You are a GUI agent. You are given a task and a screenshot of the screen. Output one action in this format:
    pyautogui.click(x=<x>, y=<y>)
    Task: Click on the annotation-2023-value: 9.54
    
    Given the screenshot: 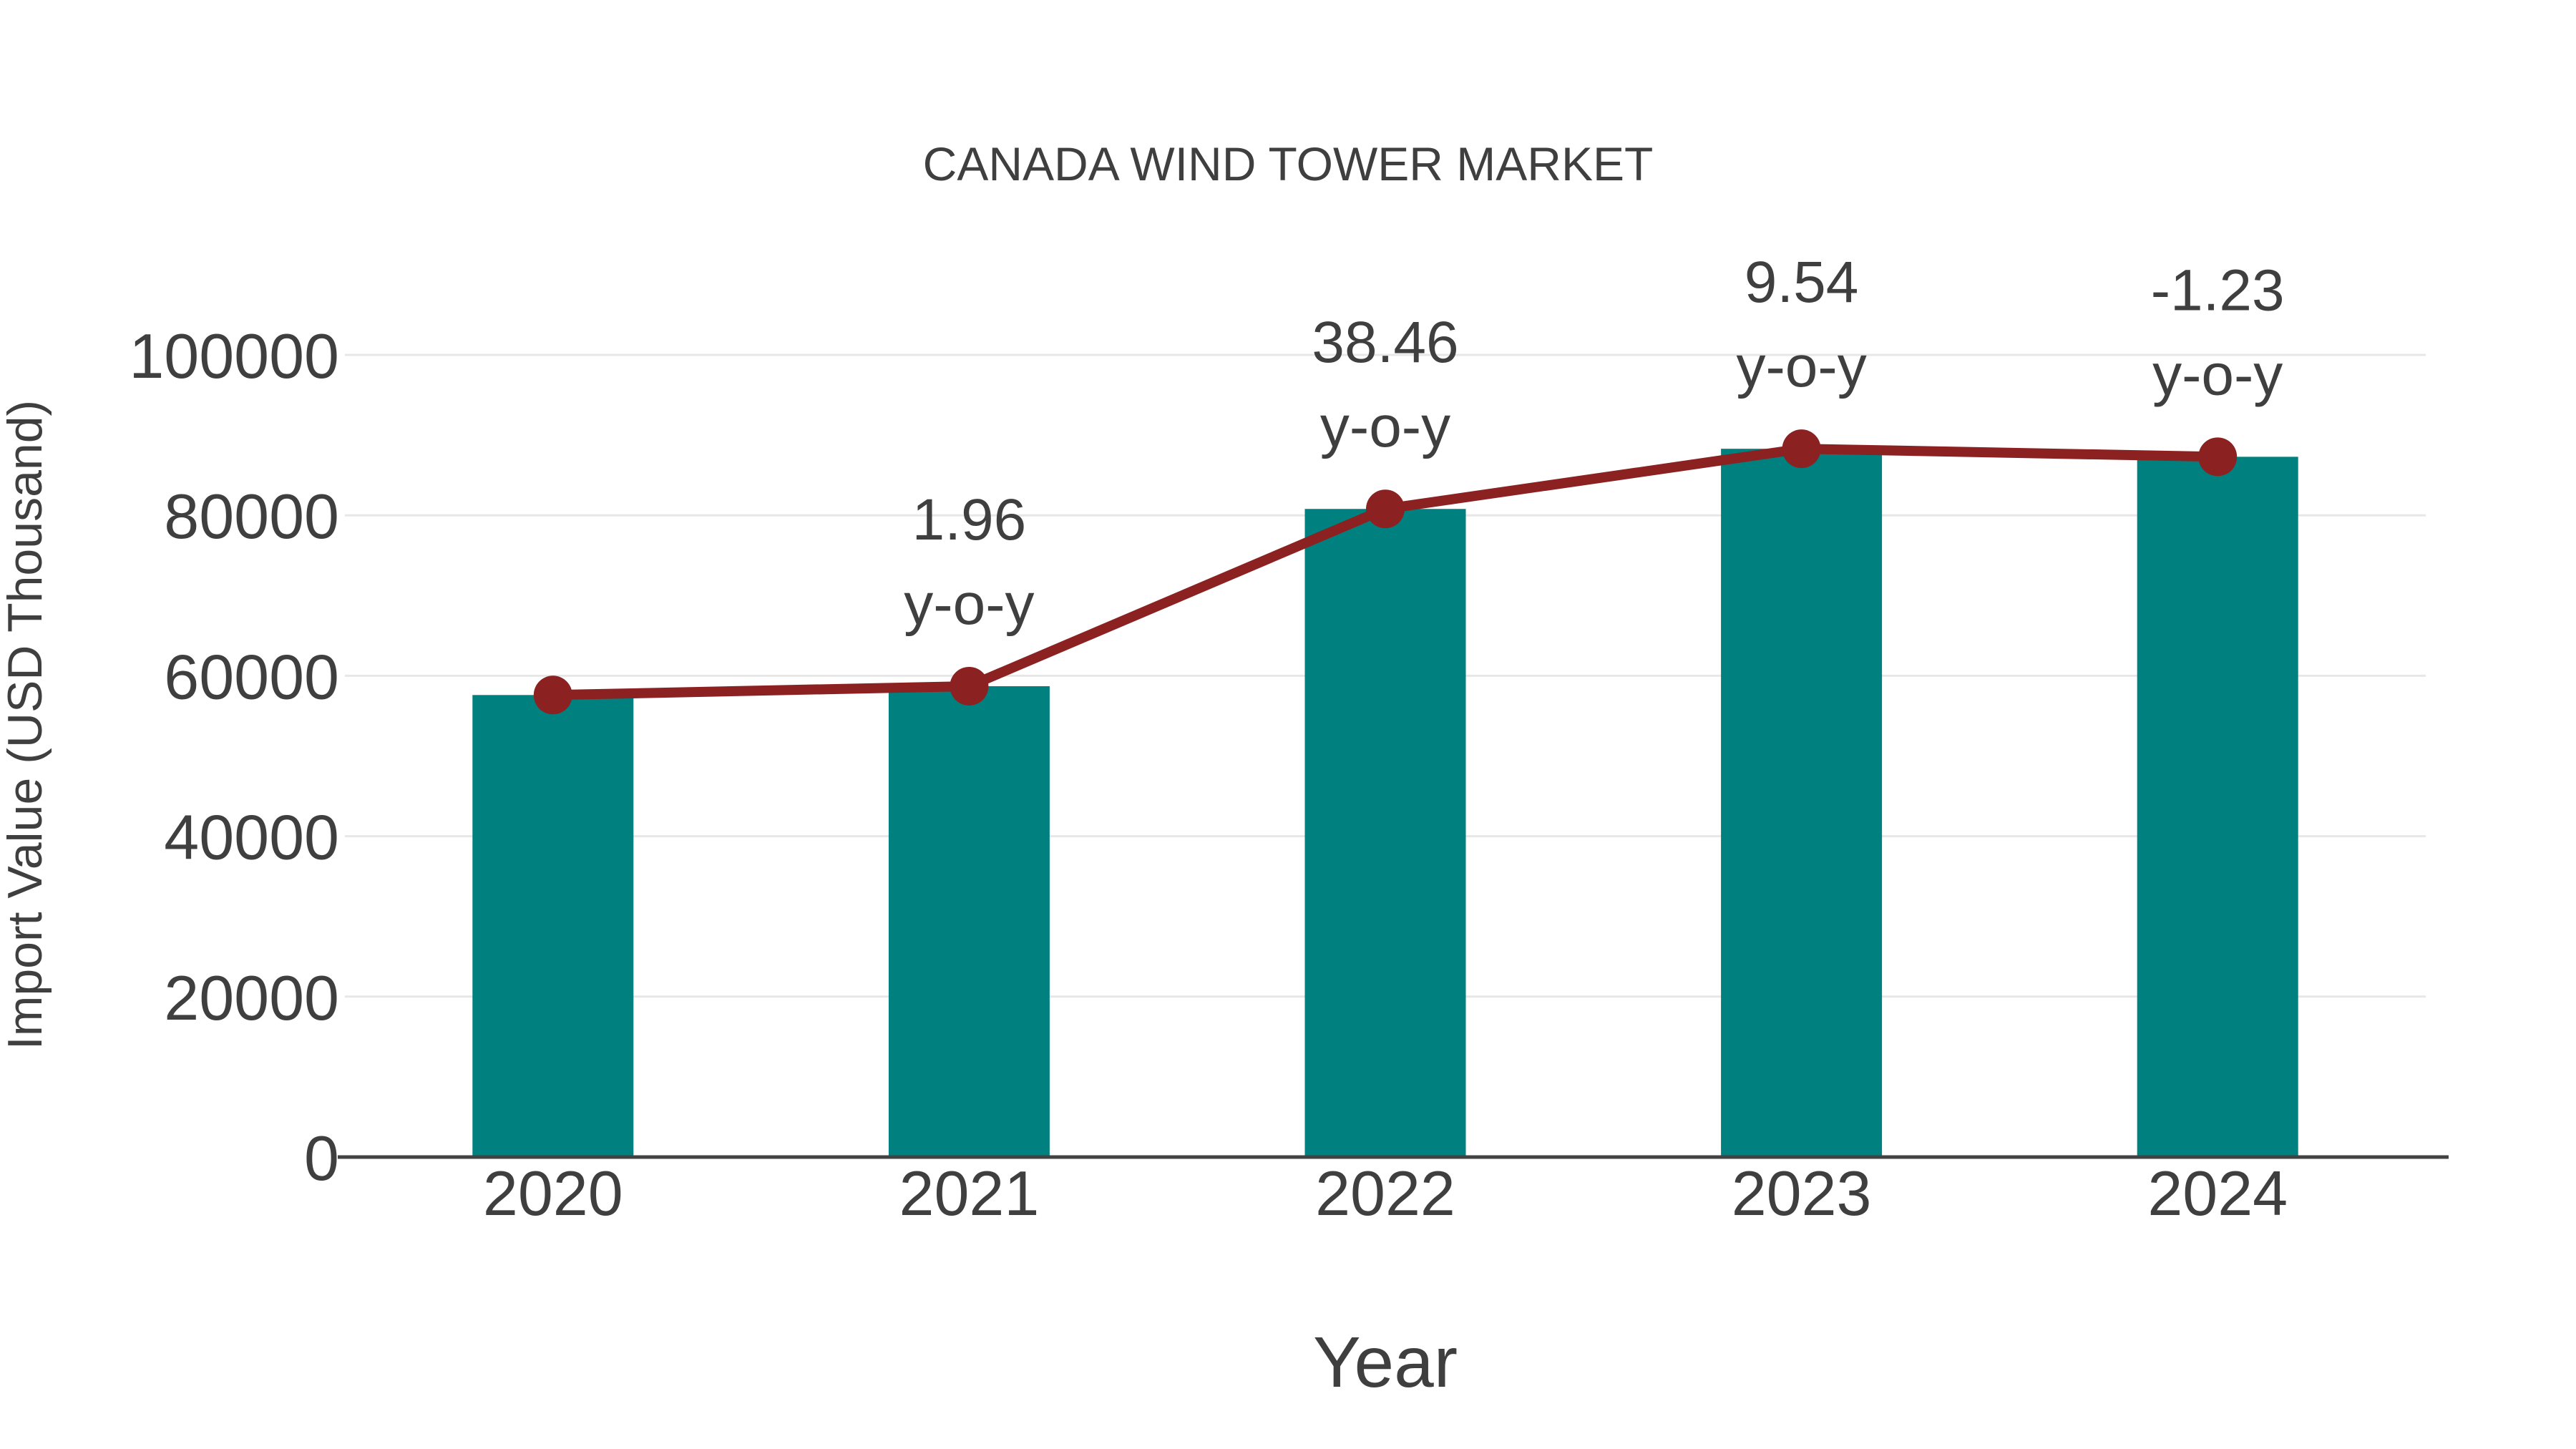 What is the action you would take?
    pyautogui.click(x=1802, y=282)
    